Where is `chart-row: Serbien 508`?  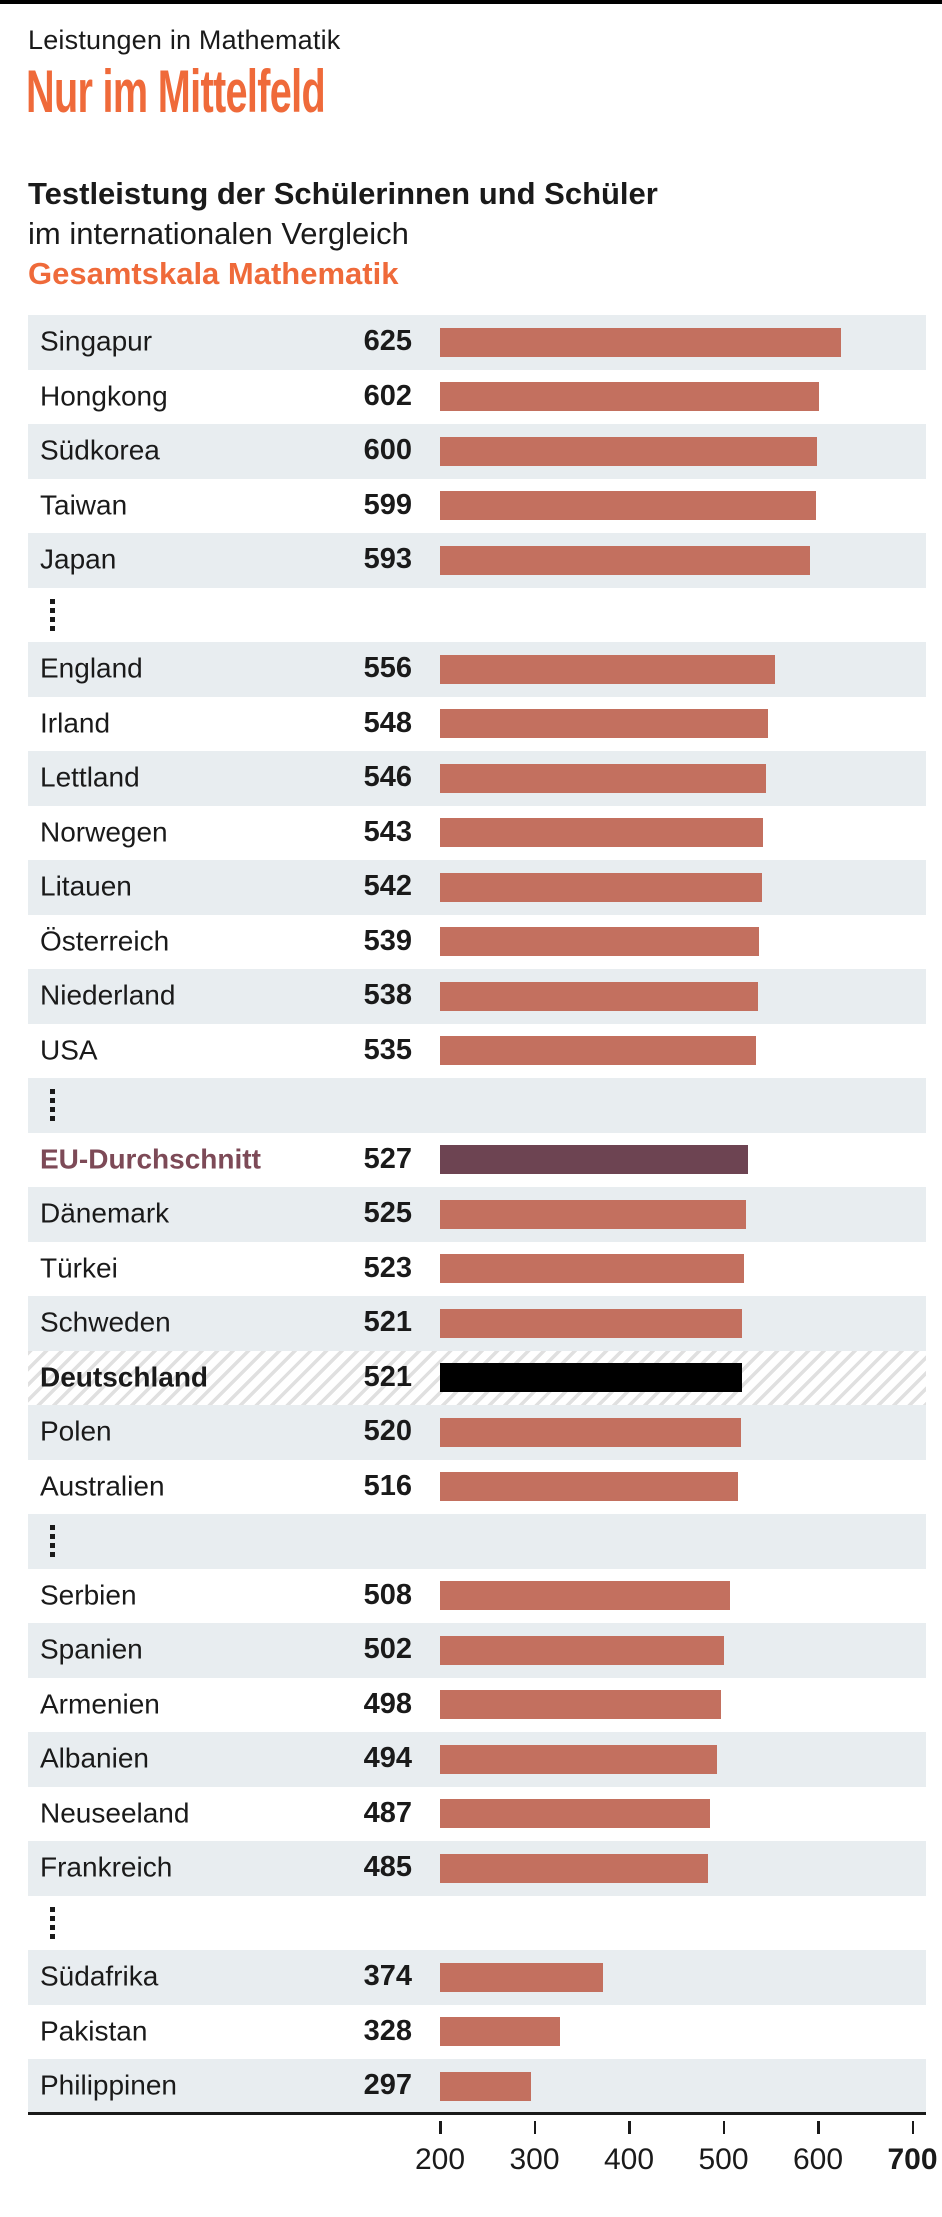 chart-row: Serbien 508 is located at coordinates (477, 1596).